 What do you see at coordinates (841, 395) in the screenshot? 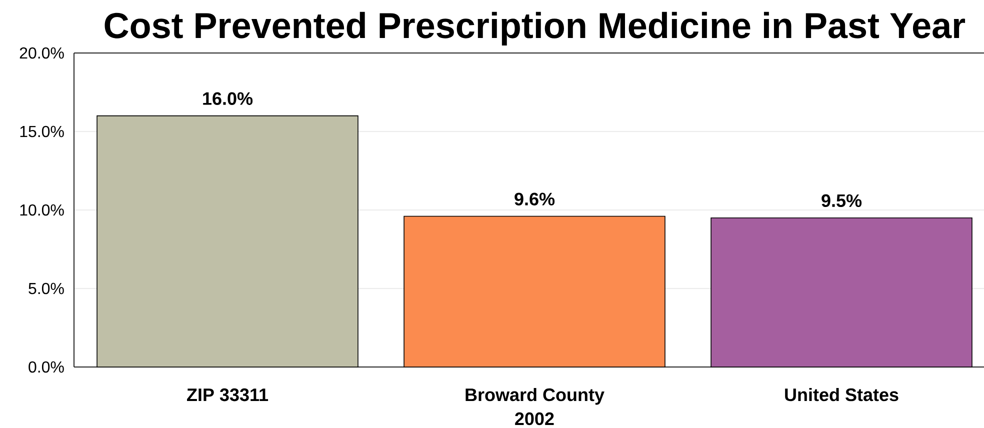
I see `x-tick-label: United States` at bounding box center [841, 395].